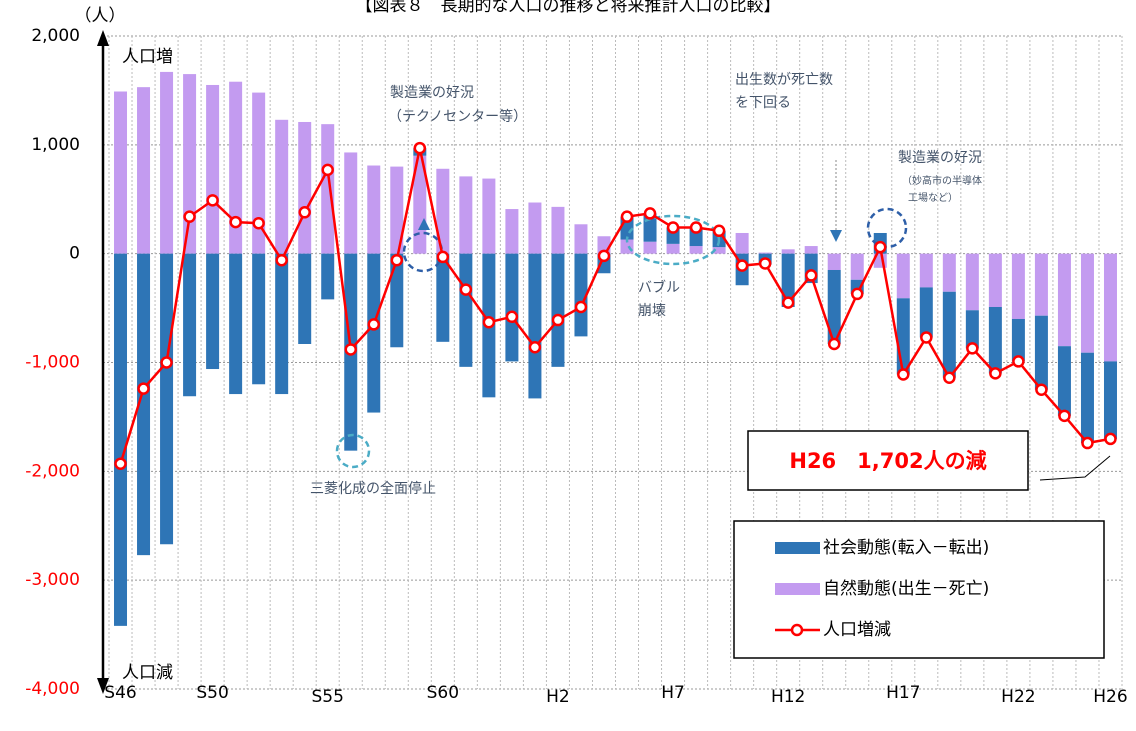  I want to click on x-tick-label: H2, so click(558, 697).